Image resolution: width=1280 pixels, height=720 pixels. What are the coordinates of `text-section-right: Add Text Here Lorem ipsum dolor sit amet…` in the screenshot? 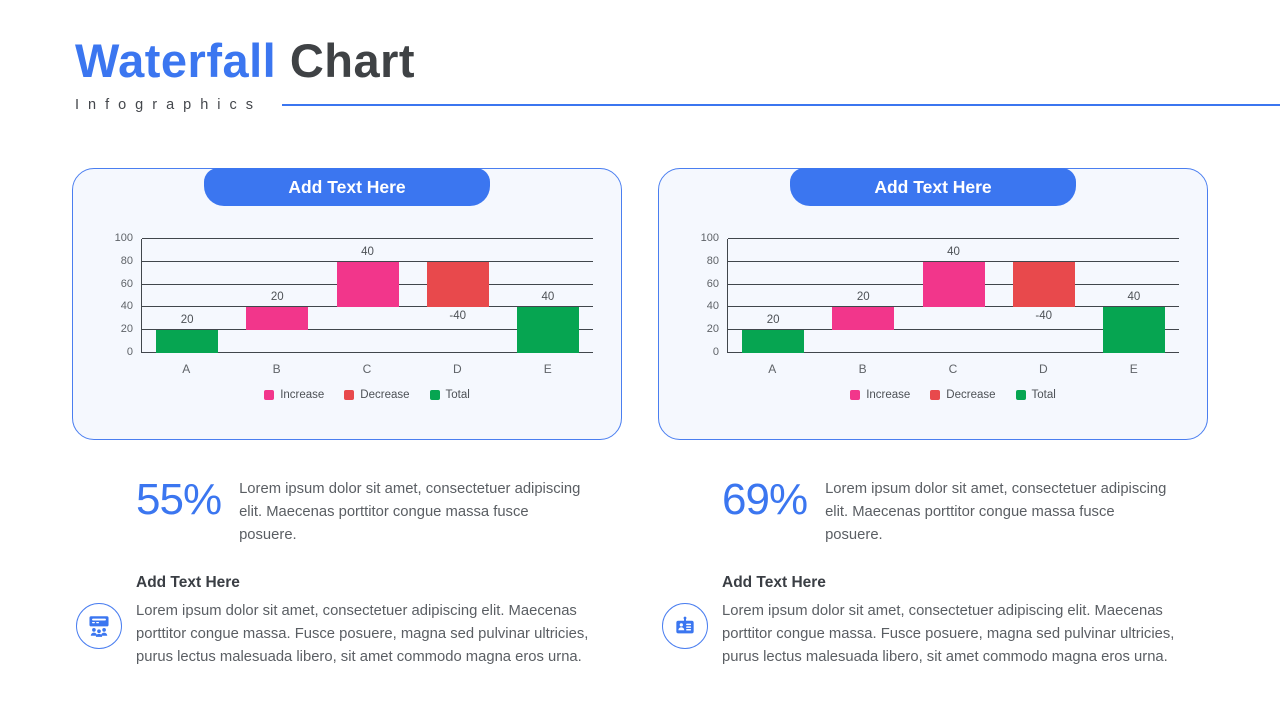 It's located at (935, 621).